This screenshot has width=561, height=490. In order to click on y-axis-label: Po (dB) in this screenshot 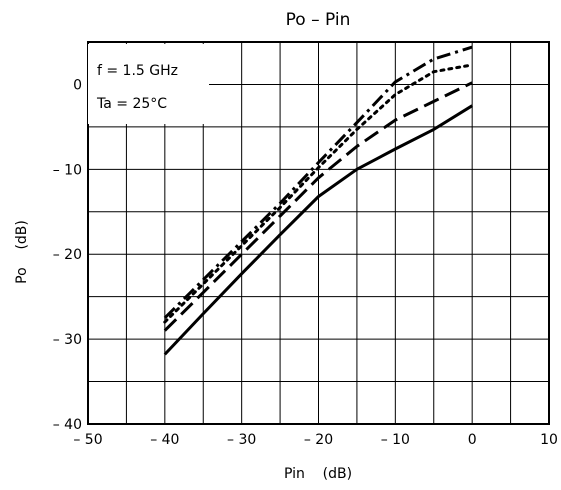, I will do `click(22, 252)`.